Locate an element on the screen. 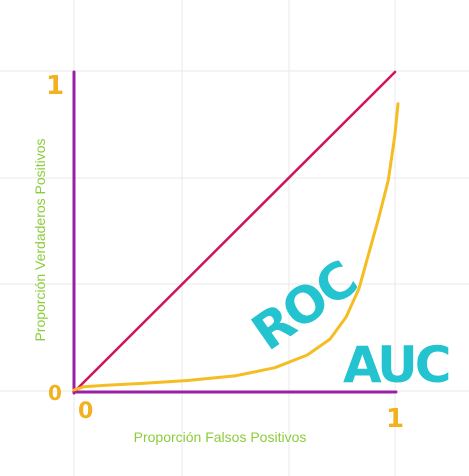 This screenshot has width=469, height=476. y-tick-label-0: 0 is located at coordinates (55, 393).